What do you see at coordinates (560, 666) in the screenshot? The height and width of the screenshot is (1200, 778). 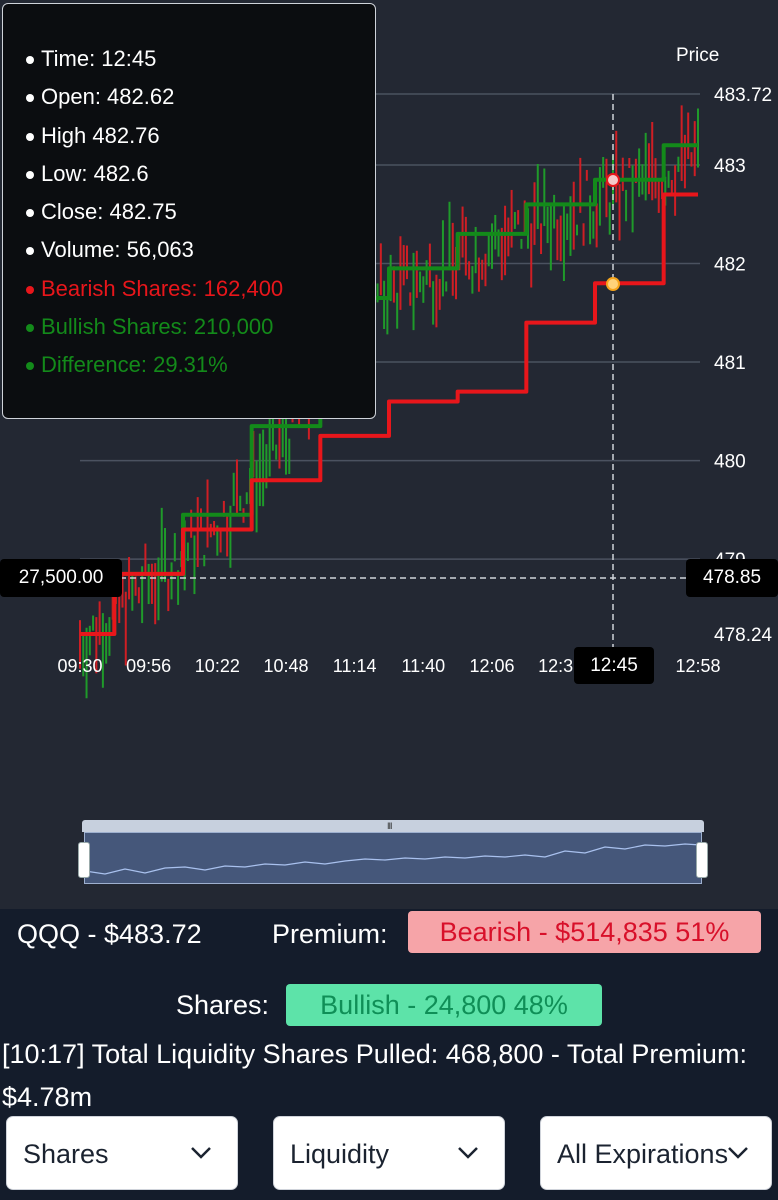 I see `time-tick-label: 12:32` at bounding box center [560, 666].